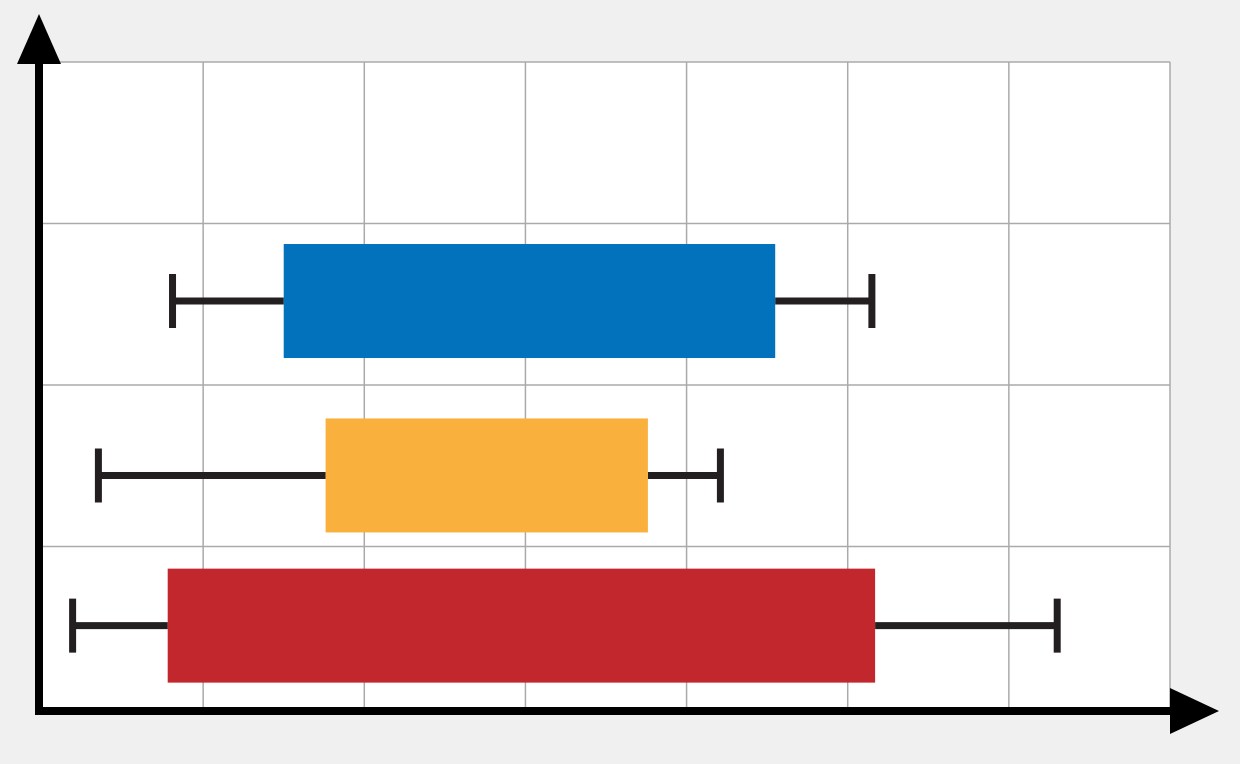  I want to click on x-axis-arrow-icon, so click(1194, 711).